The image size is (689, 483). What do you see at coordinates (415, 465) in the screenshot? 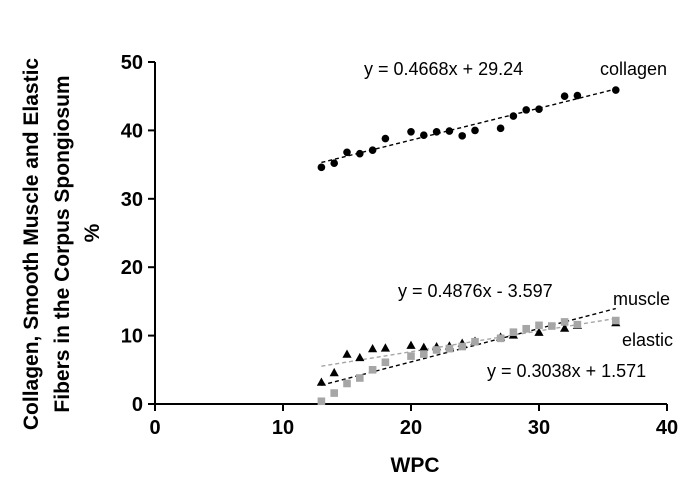
I see `x-axis-title: WPC` at bounding box center [415, 465].